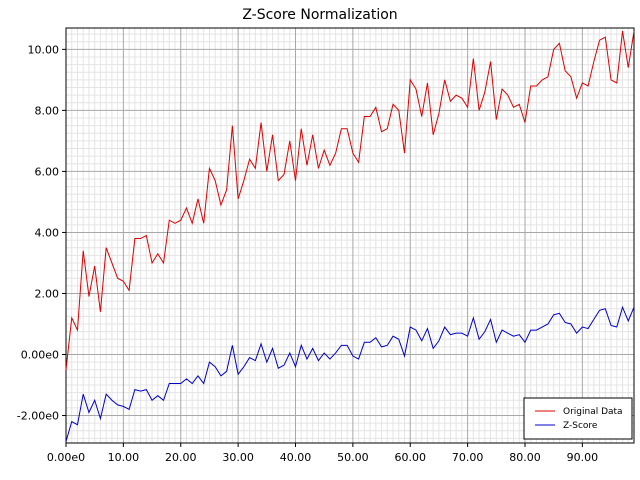 The height and width of the screenshot is (480, 640). I want to click on y-tick-label: -2.00e0, so click(38, 416).